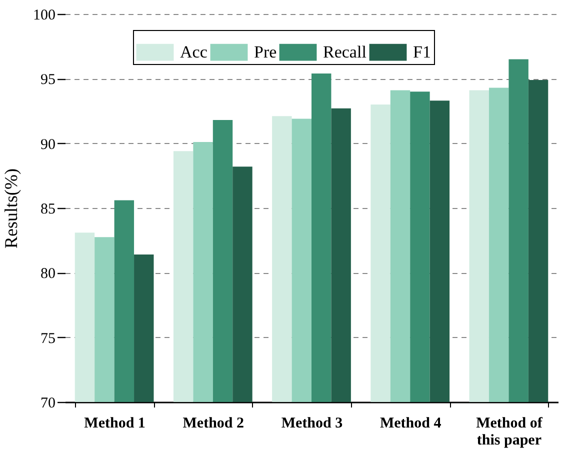 The height and width of the screenshot is (455, 564). Describe the element at coordinates (11, 208) in the screenshot. I see `y-axis-title: Results(%)` at that location.